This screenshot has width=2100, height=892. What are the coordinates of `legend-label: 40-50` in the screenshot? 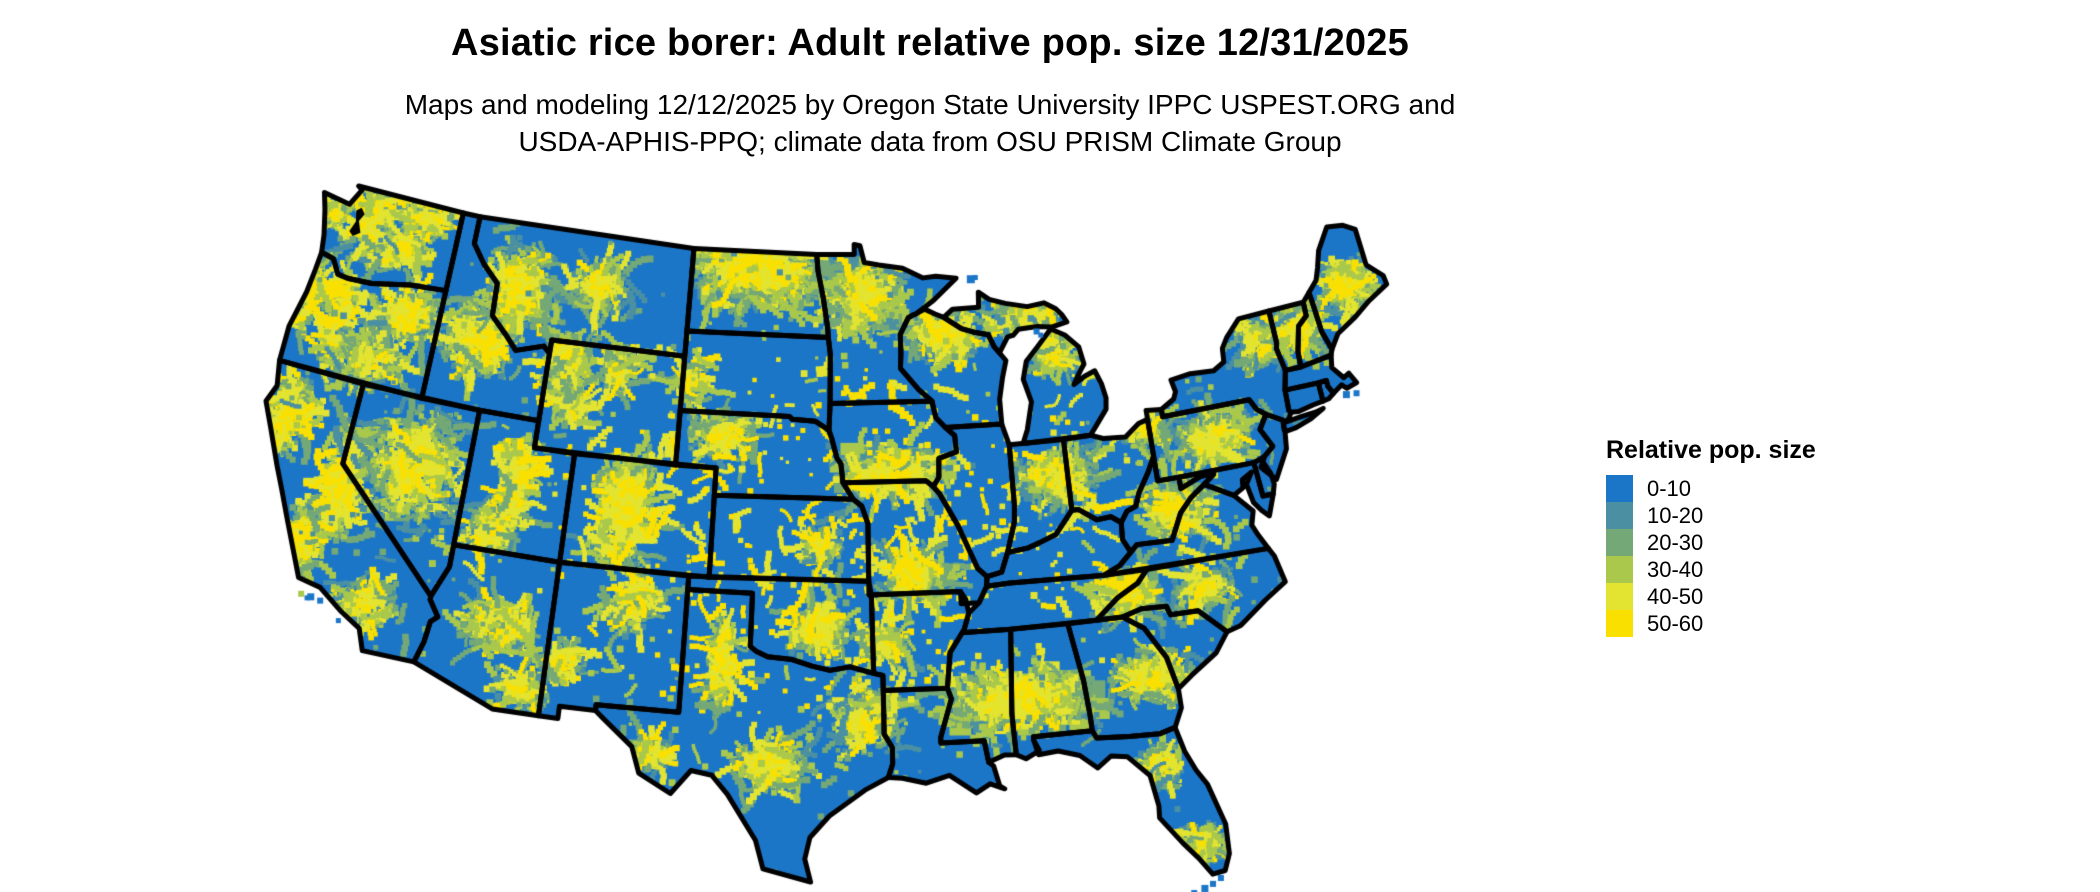 It's located at (1675, 596).